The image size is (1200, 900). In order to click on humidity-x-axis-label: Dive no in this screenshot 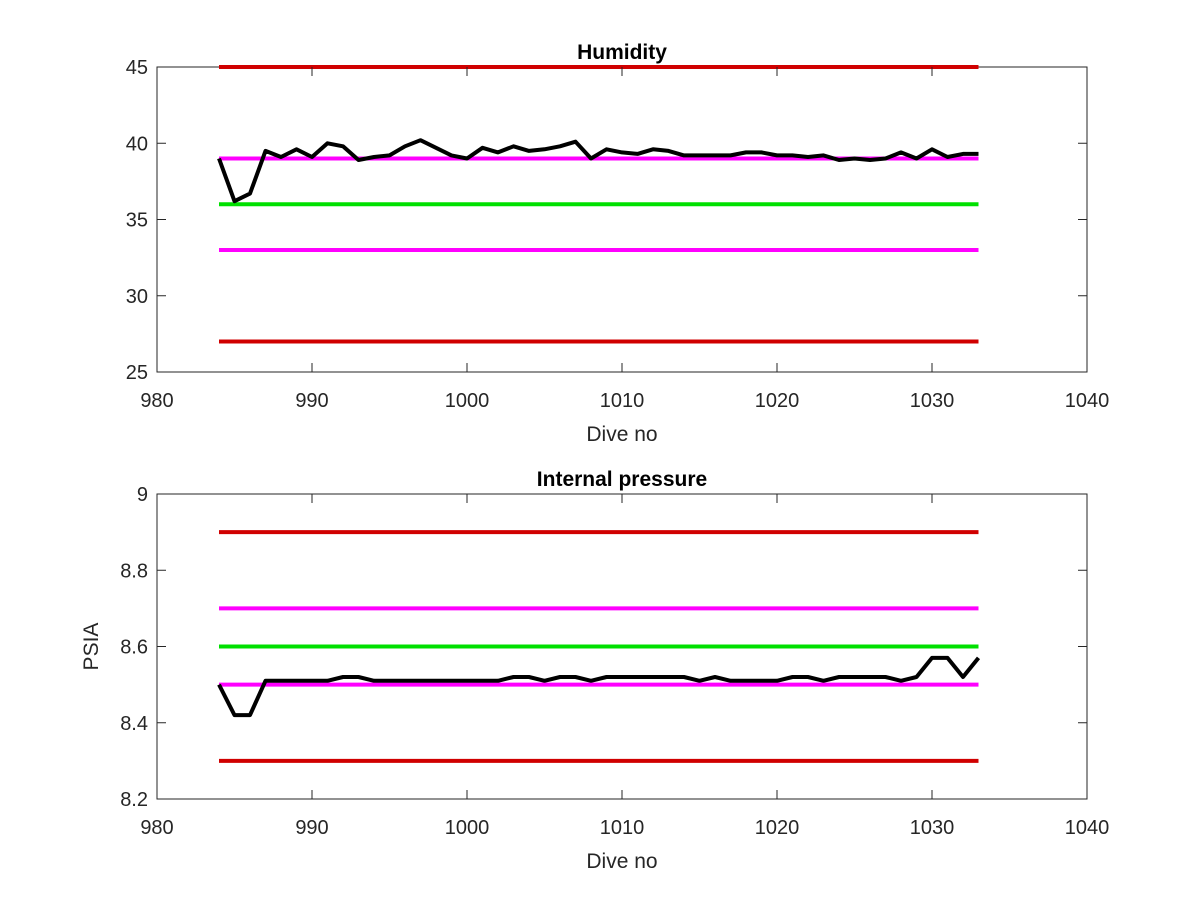, I will do `click(621, 434)`.